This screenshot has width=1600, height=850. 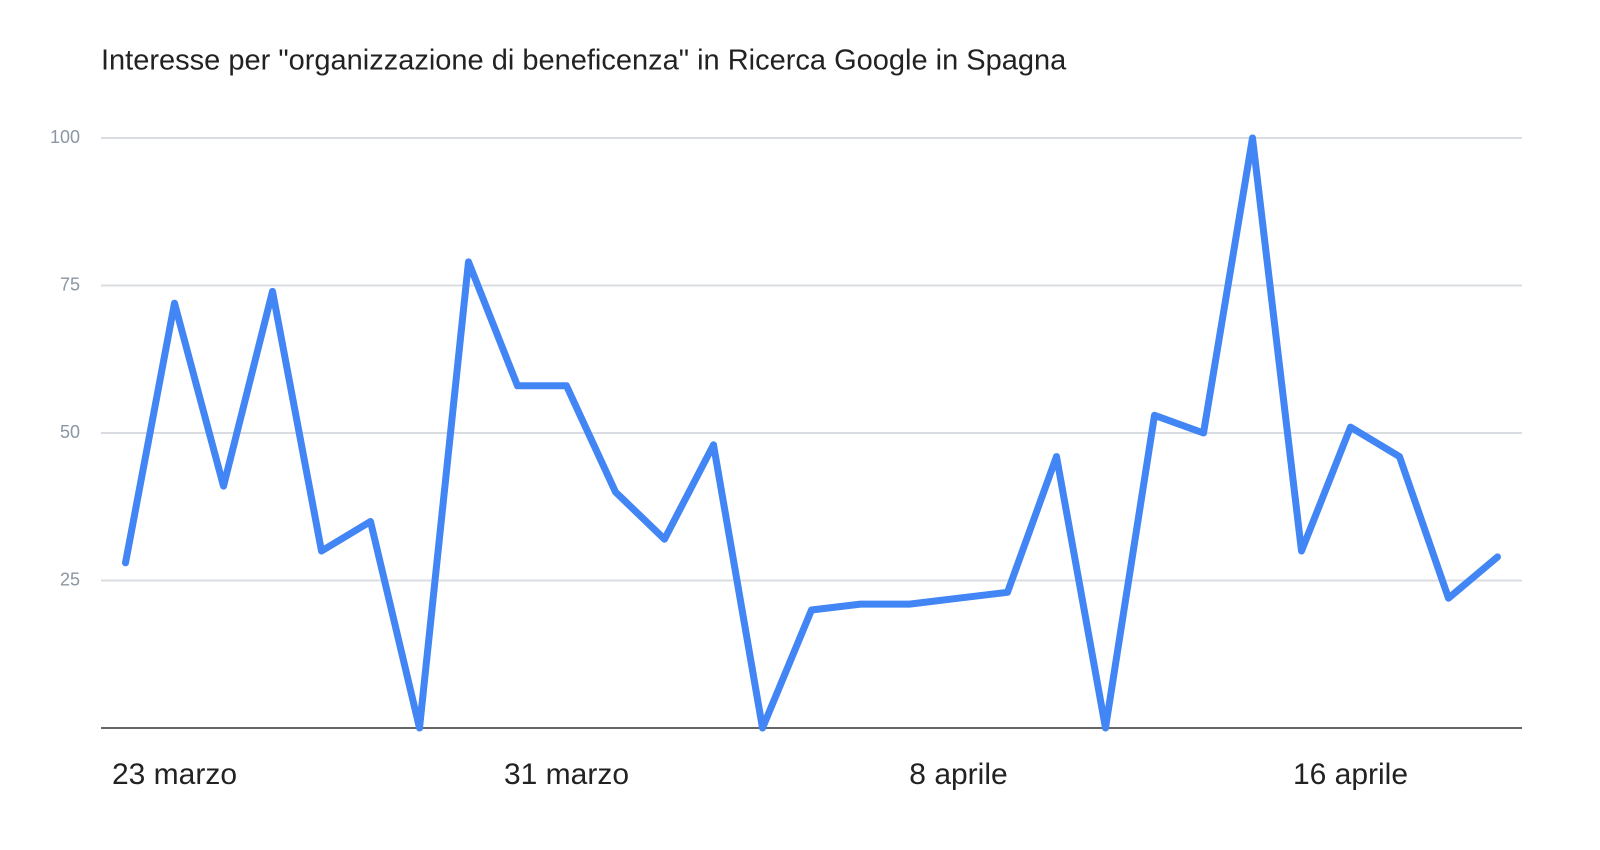 I want to click on x-tick-label: 23 marzo, so click(x=174, y=774).